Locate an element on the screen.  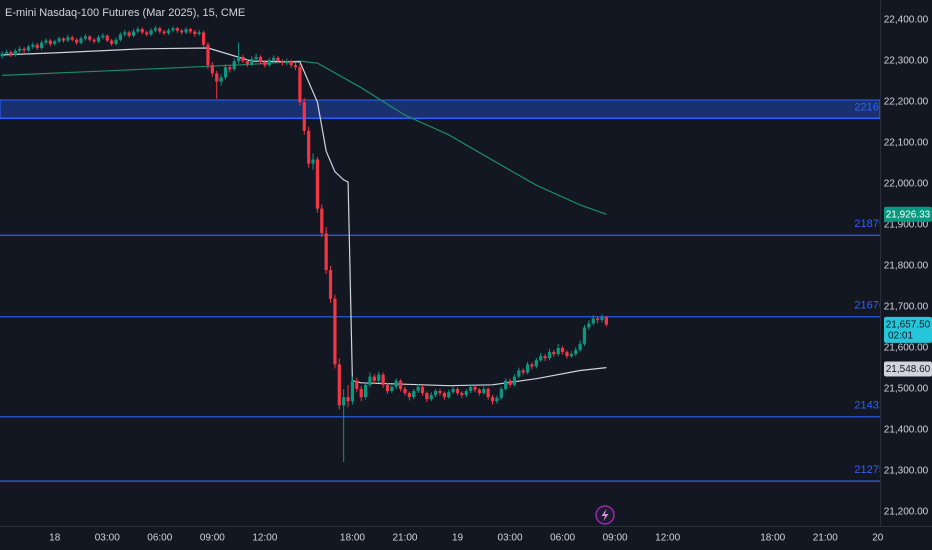
level-label: 21875 is located at coordinates (869, 224).